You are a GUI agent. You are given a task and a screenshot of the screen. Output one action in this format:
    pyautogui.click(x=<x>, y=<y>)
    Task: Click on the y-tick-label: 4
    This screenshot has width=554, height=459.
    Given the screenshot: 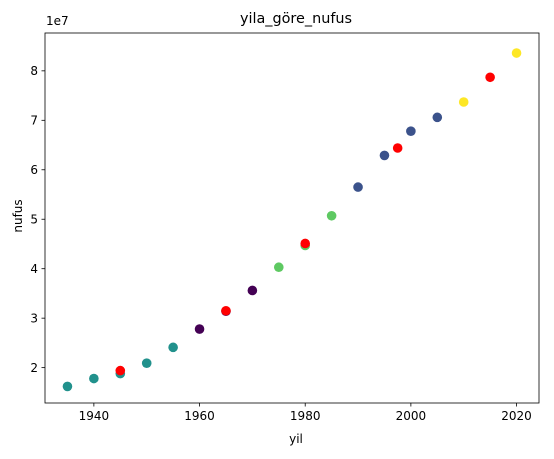 What is the action you would take?
    pyautogui.click(x=34, y=269)
    